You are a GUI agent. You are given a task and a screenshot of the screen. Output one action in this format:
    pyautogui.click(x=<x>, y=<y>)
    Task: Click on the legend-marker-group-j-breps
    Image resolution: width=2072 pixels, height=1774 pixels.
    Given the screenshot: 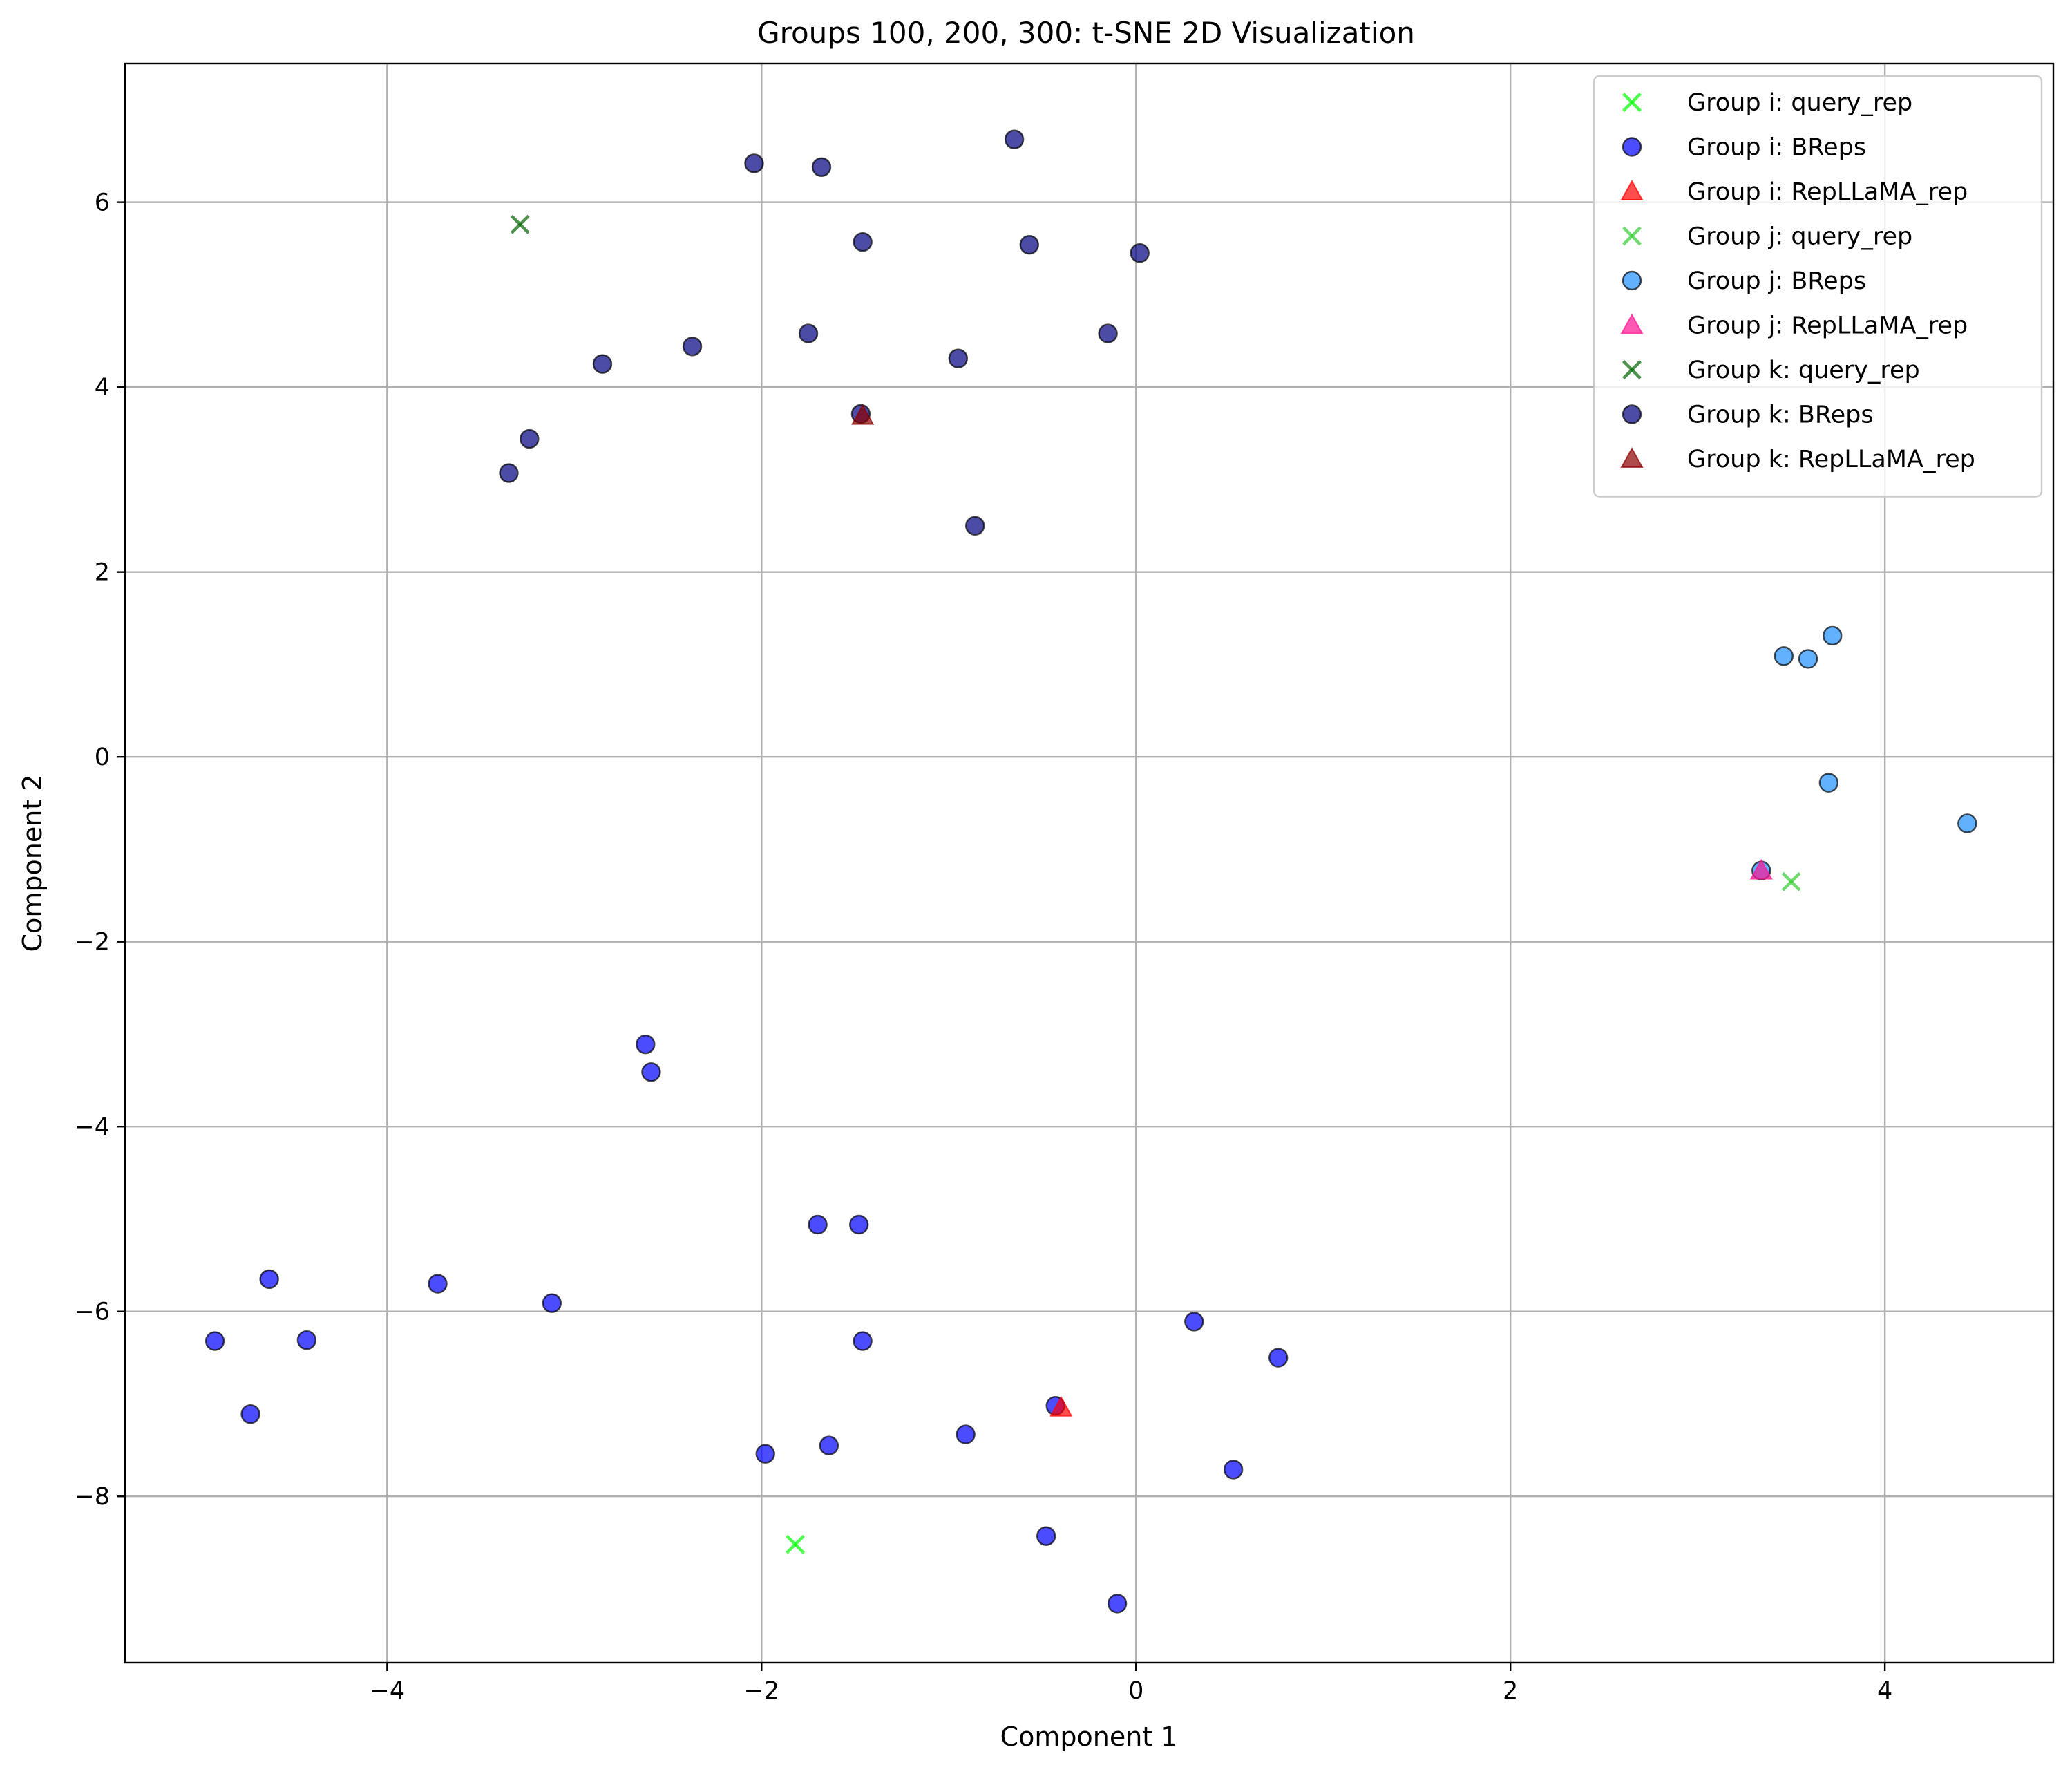 What is the action you would take?
    pyautogui.click(x=1632, y=280)
    